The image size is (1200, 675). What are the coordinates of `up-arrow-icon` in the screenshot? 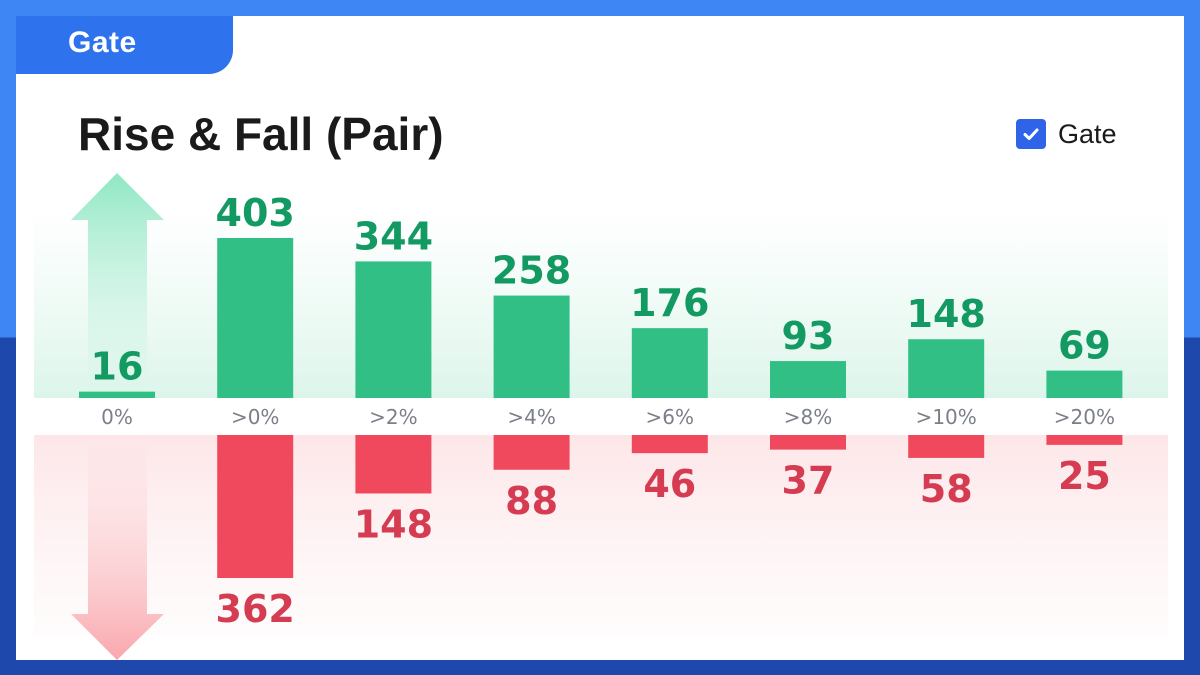 It's located at (117, 280).